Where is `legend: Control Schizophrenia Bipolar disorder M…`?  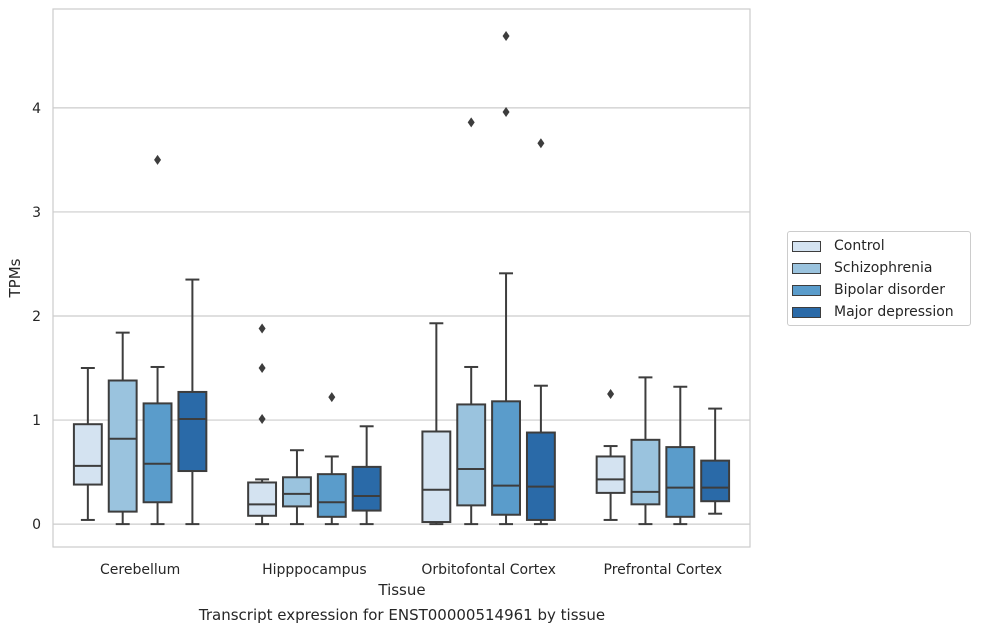 legend: Control Schizophrenia Bipolar disorder M… is located at coordinates (879, 278).